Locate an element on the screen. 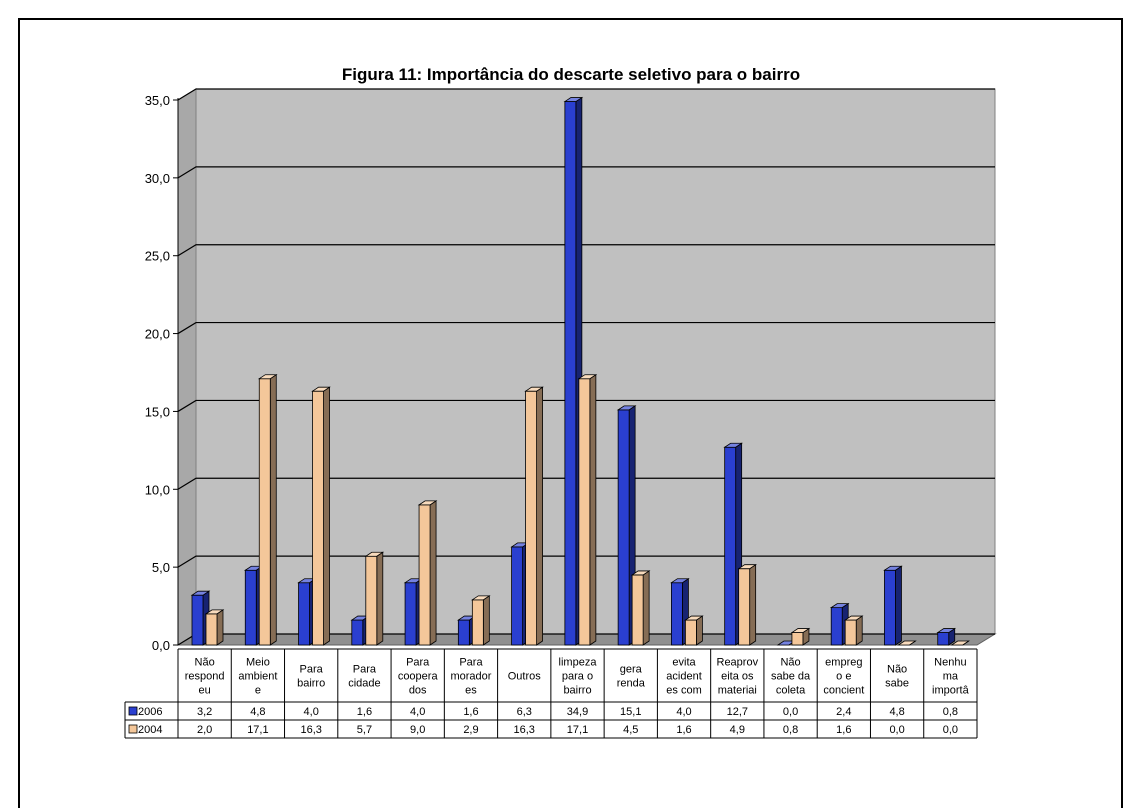 Image resolution: width=1142 pixels, height=808 pixels. data-label: 0,0 is located at coordinates (790, 712).